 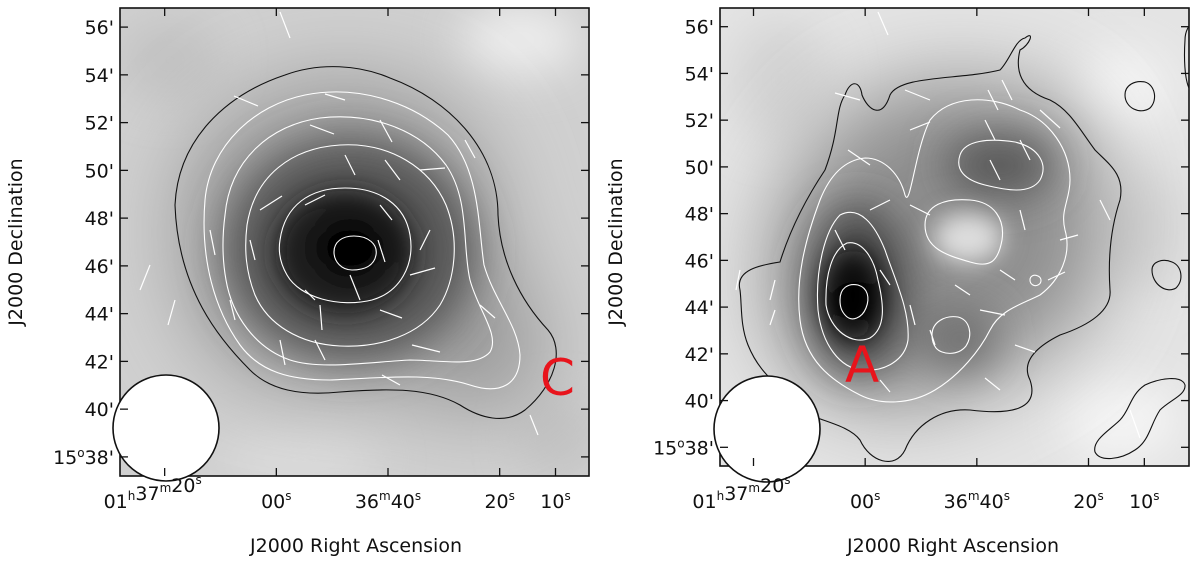 I want to click on annotation-label: C, so click(x=557, y=378).